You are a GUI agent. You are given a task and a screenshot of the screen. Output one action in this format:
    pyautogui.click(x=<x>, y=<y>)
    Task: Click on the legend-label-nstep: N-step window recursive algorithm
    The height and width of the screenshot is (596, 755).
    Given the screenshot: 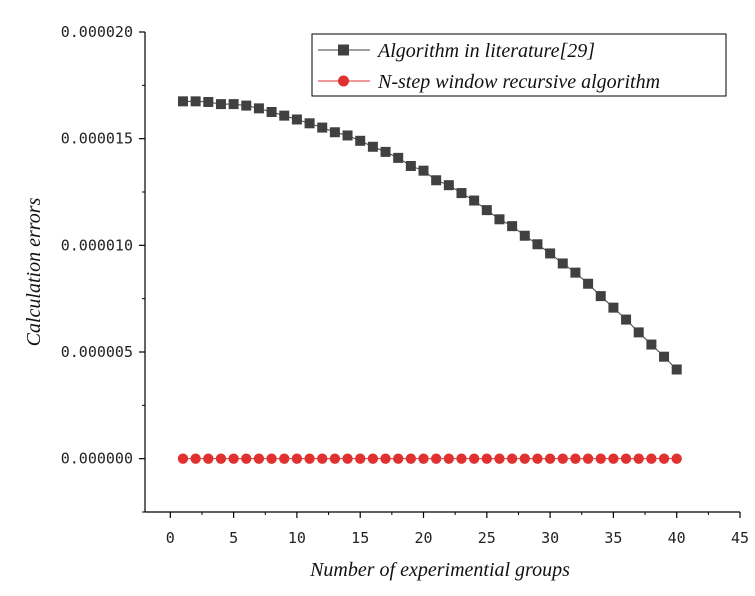 What is the action you would take?
    pyautogui.click(x=518, y=82)
    